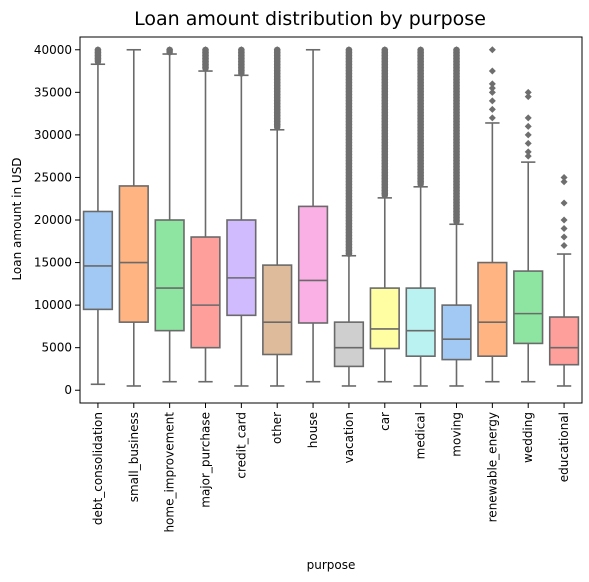  What do you see at coordinates (457, 434) in the screenshot?
I see `x-tick-label: moving` at bounding box center [457, 434].